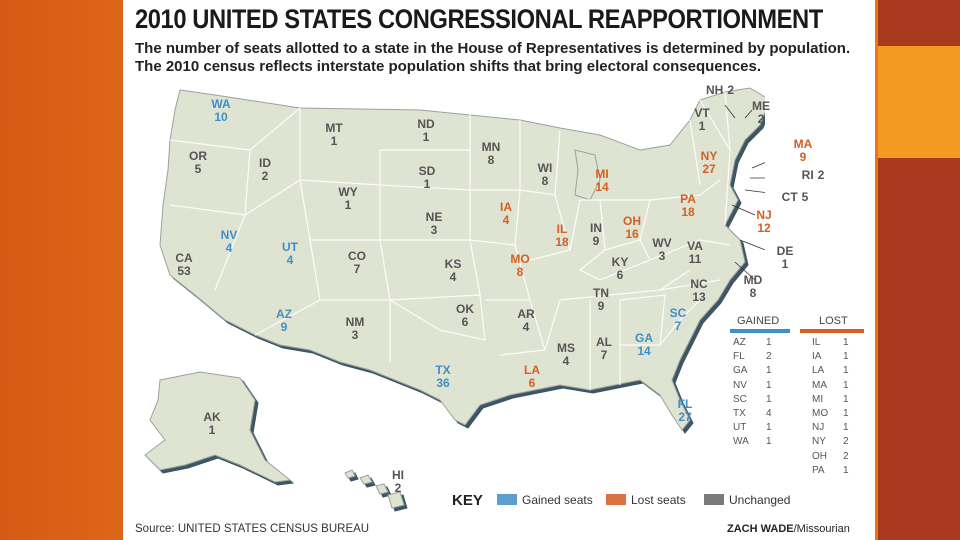  I want to click on state-abbr: KS, so click(453, 264).